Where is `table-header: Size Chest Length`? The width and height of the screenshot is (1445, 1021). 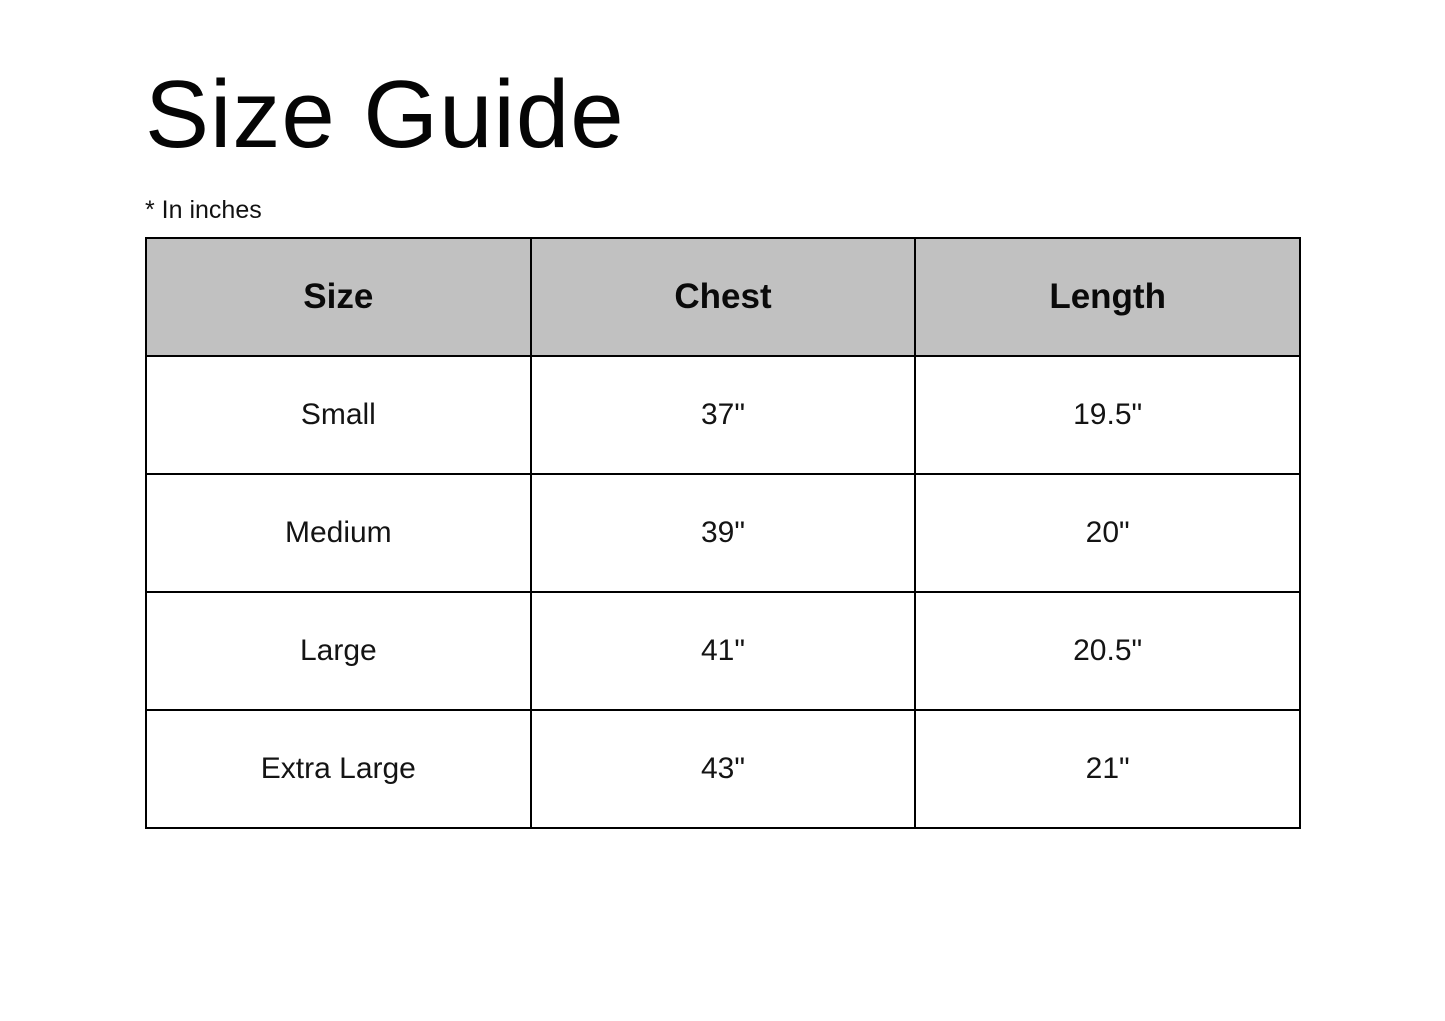
table-header: Size Chest Length is located at coordinates (723, 297).